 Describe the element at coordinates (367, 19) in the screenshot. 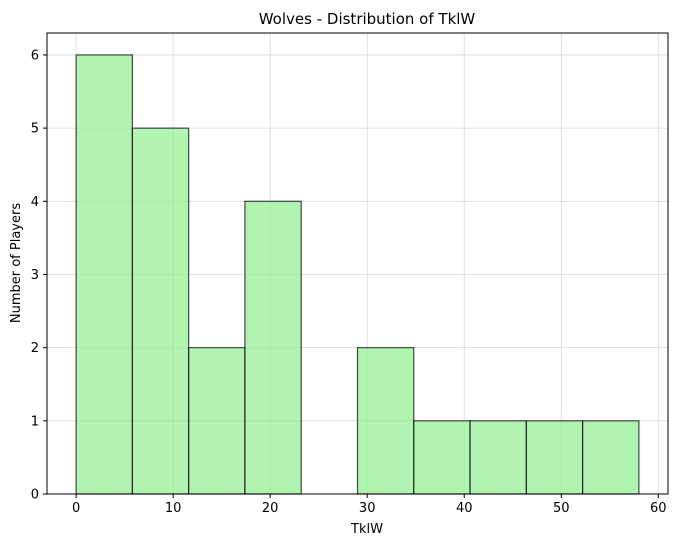

I see `chart-title: Wolves - Distribution of TklW` at that location.